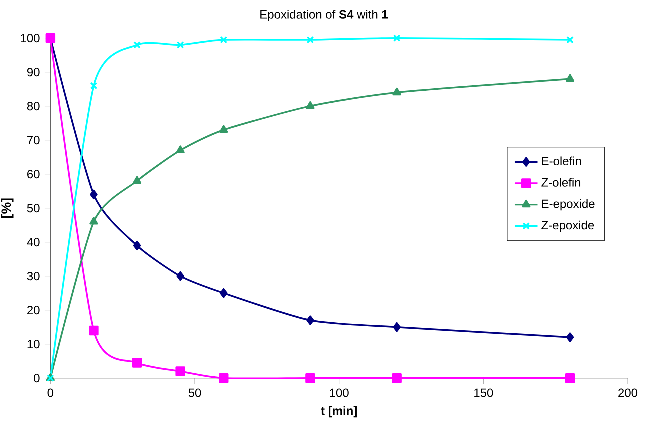 The image size is (650, 433). I want to click on x-axis-title: t [min], so click(339, 412).